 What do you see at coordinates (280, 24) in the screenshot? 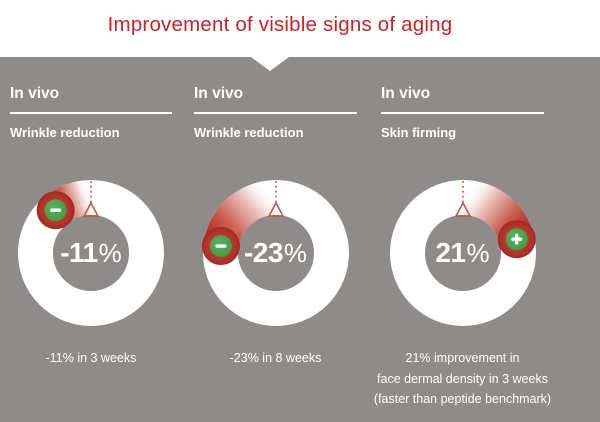
I see `page-title: Improvement of visible signs of aging` at bounding box center [280, 24].